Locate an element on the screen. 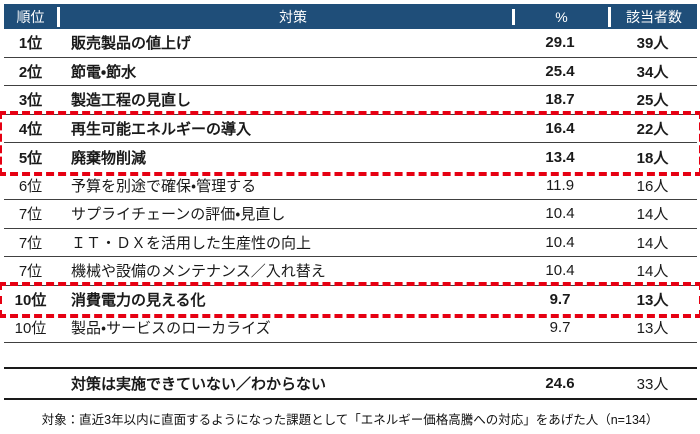  header-count: 該当者数 is located at coordinates (652, 16).